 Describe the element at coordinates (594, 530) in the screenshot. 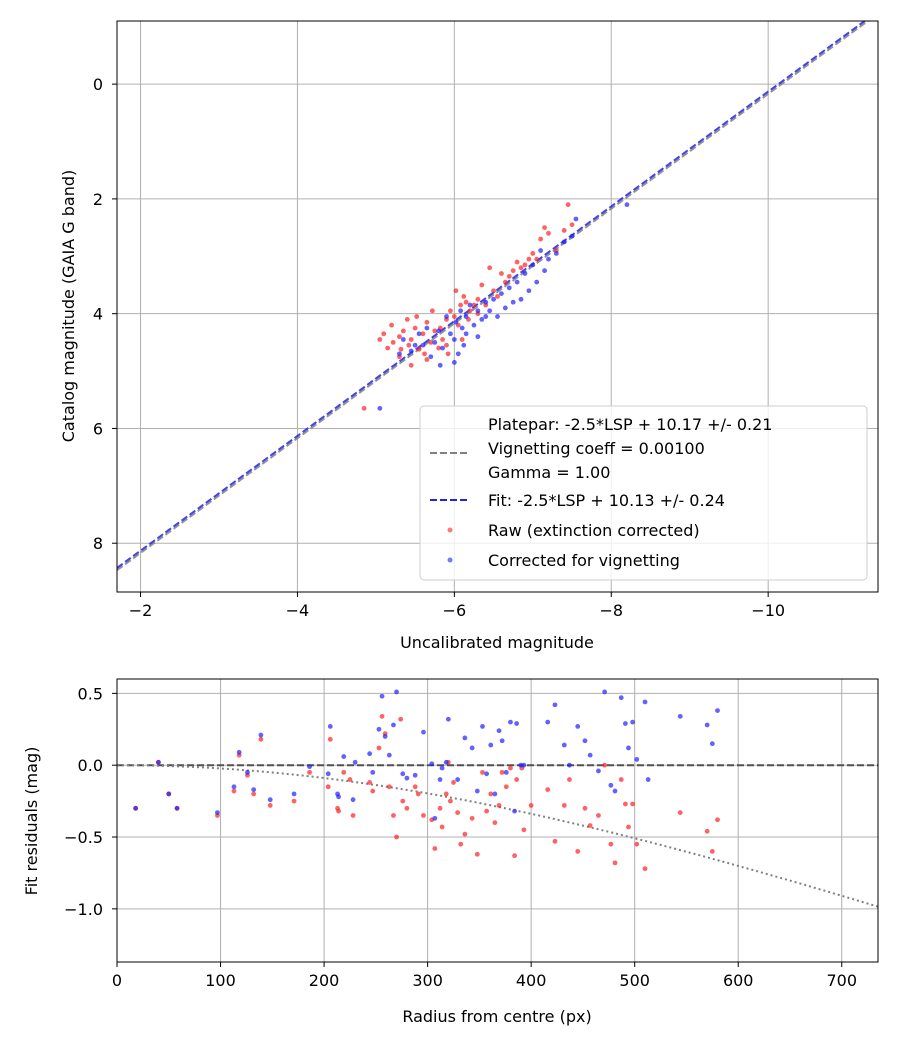

I see `legend-entry-raw: Raw (extinction corrected)` at that location.